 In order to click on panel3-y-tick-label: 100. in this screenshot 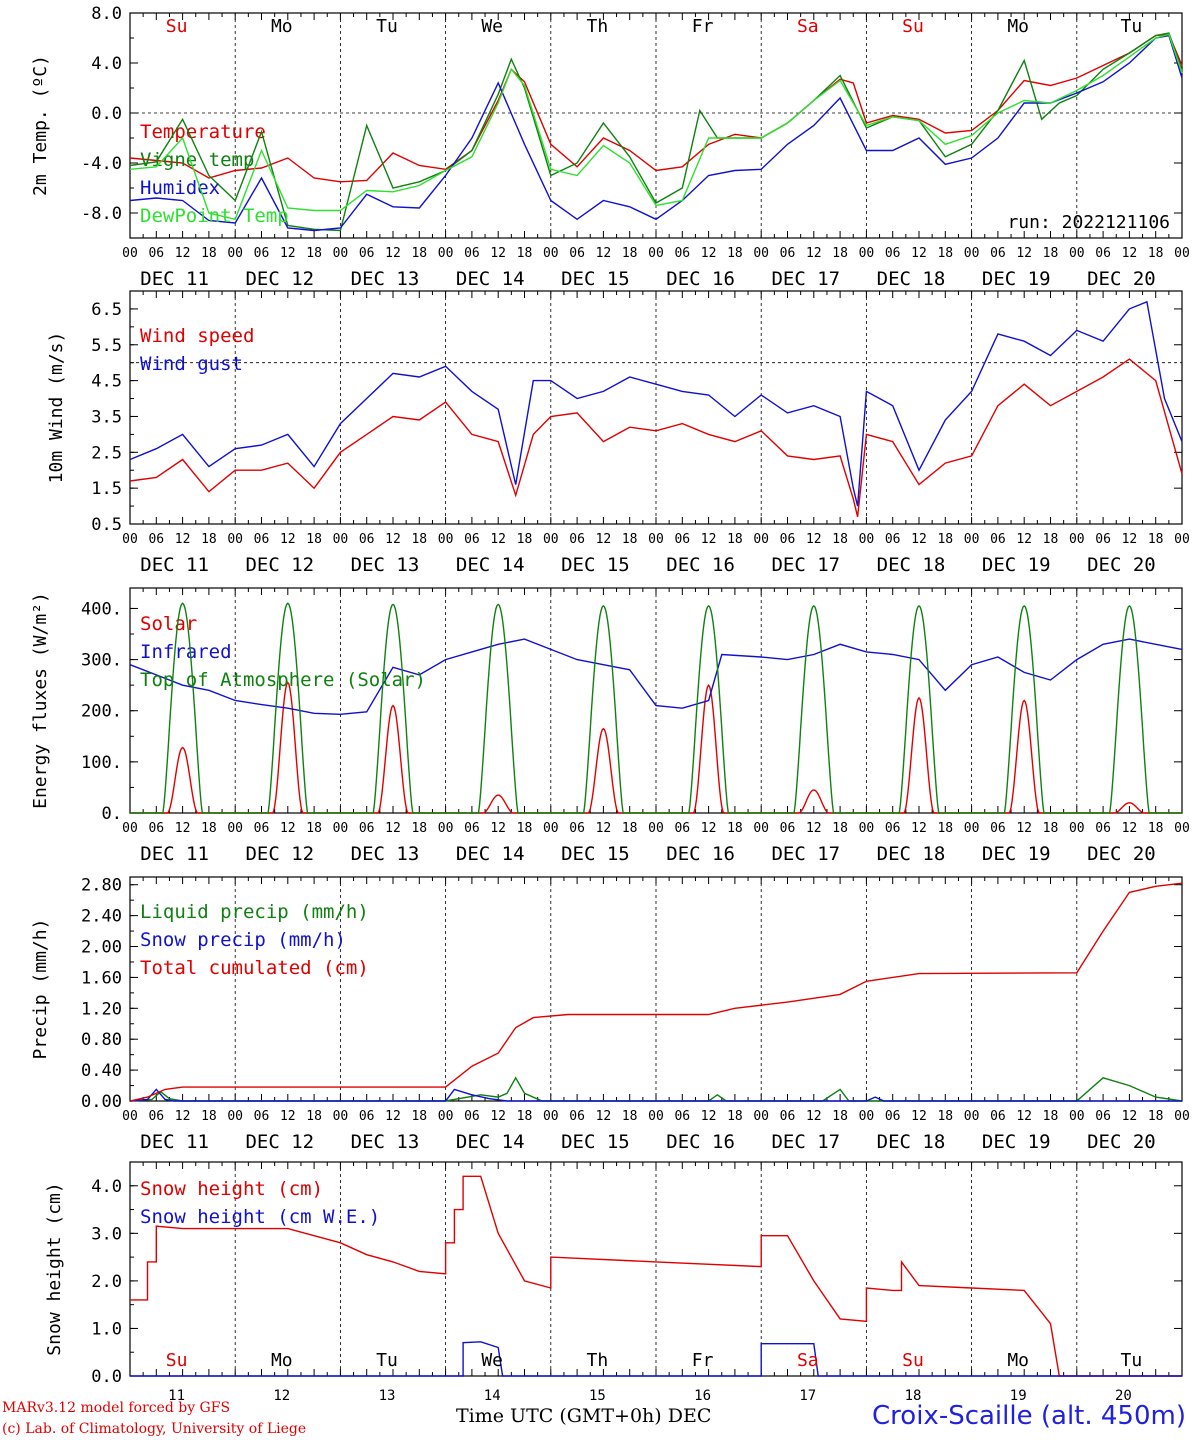, I will do `click(101, 763)`.